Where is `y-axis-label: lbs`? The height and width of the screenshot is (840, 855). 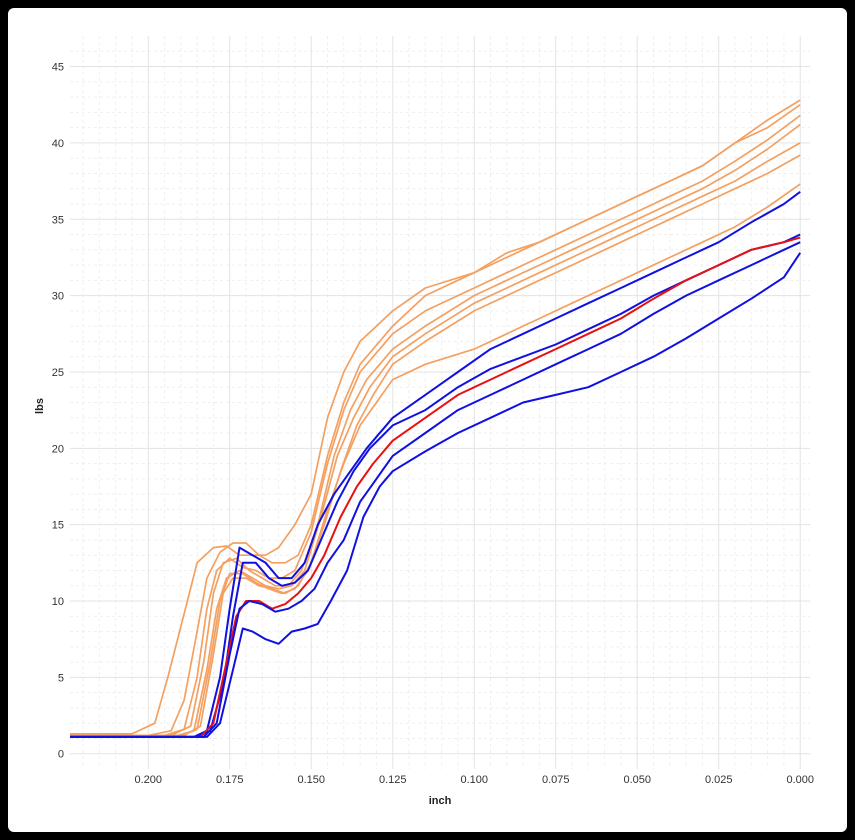
y-axis-label: lbs is located at coordinates (40, 406).